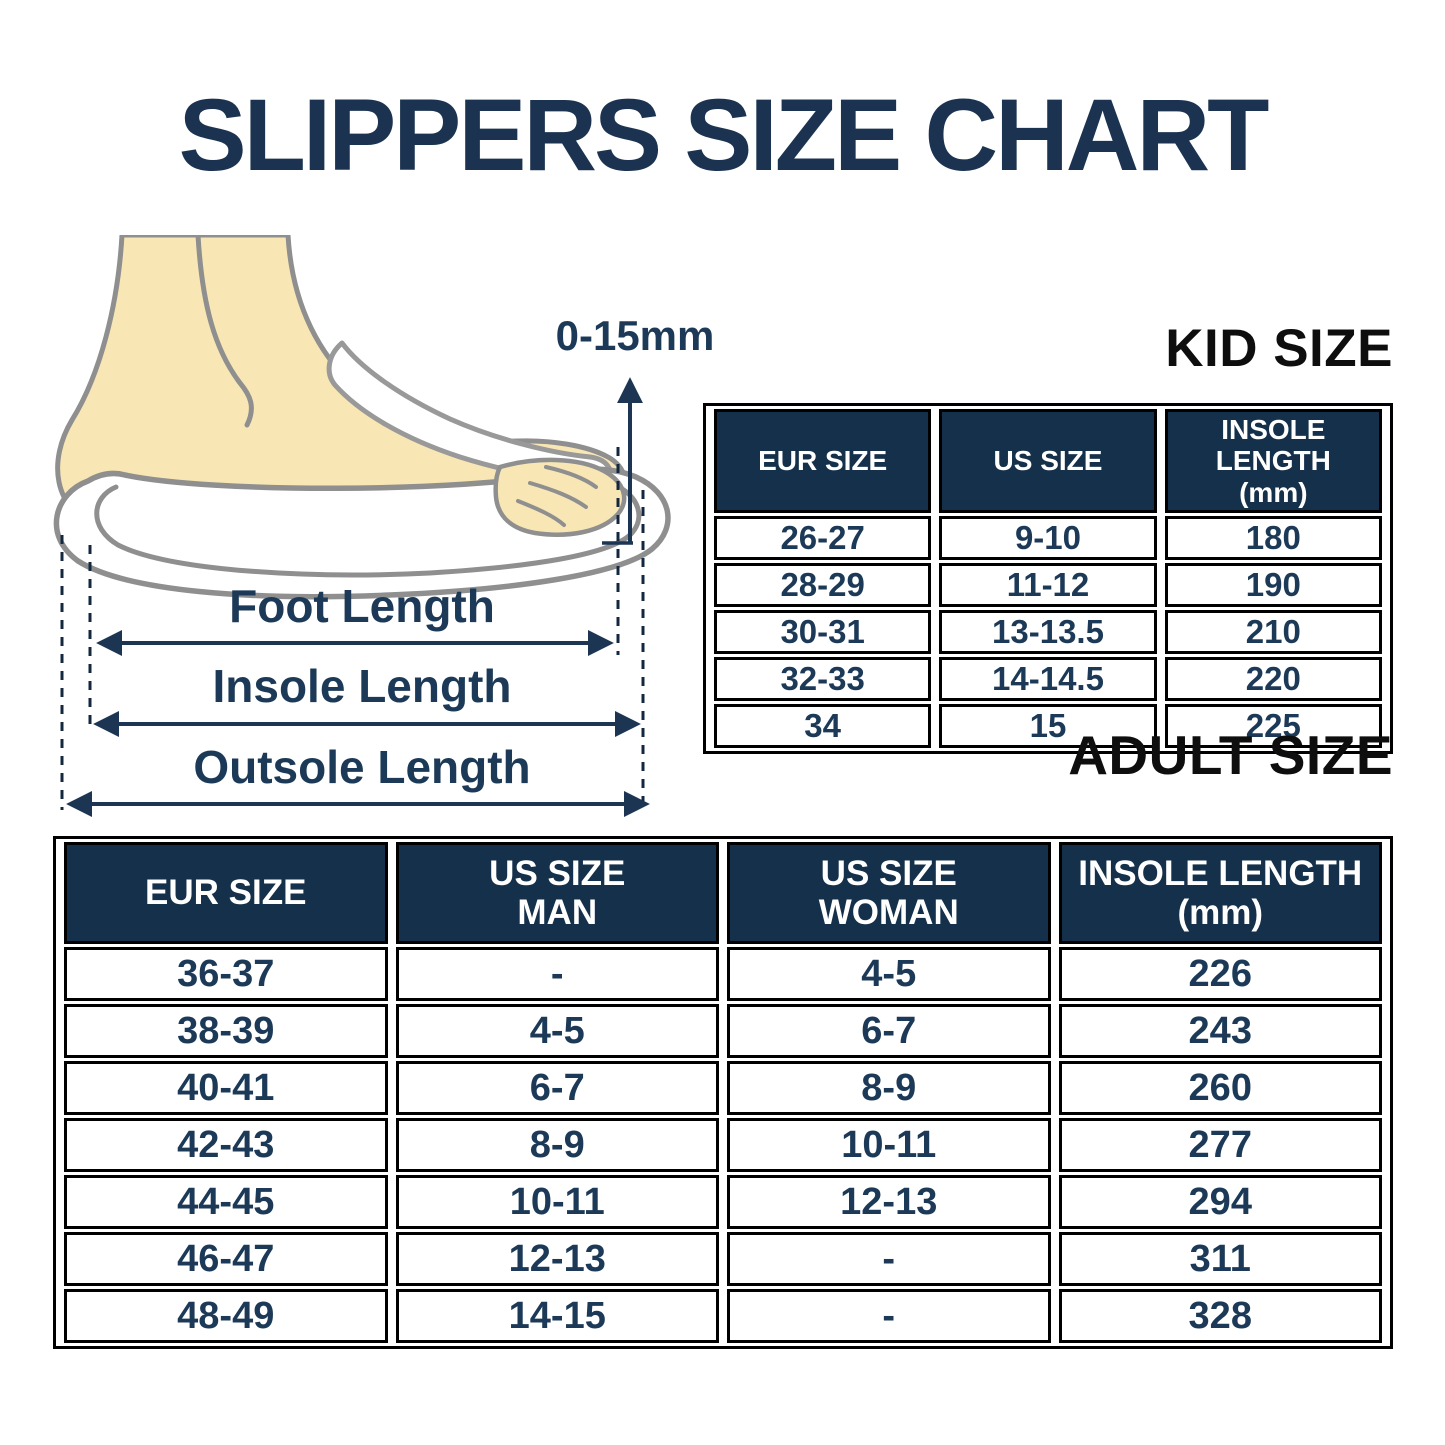 The width and height of the screenshot is (1445, 1445). What do you see at coordinates (823, 726) in the screenshot?
I see `cell: 34` at bounding box center [823, 726].